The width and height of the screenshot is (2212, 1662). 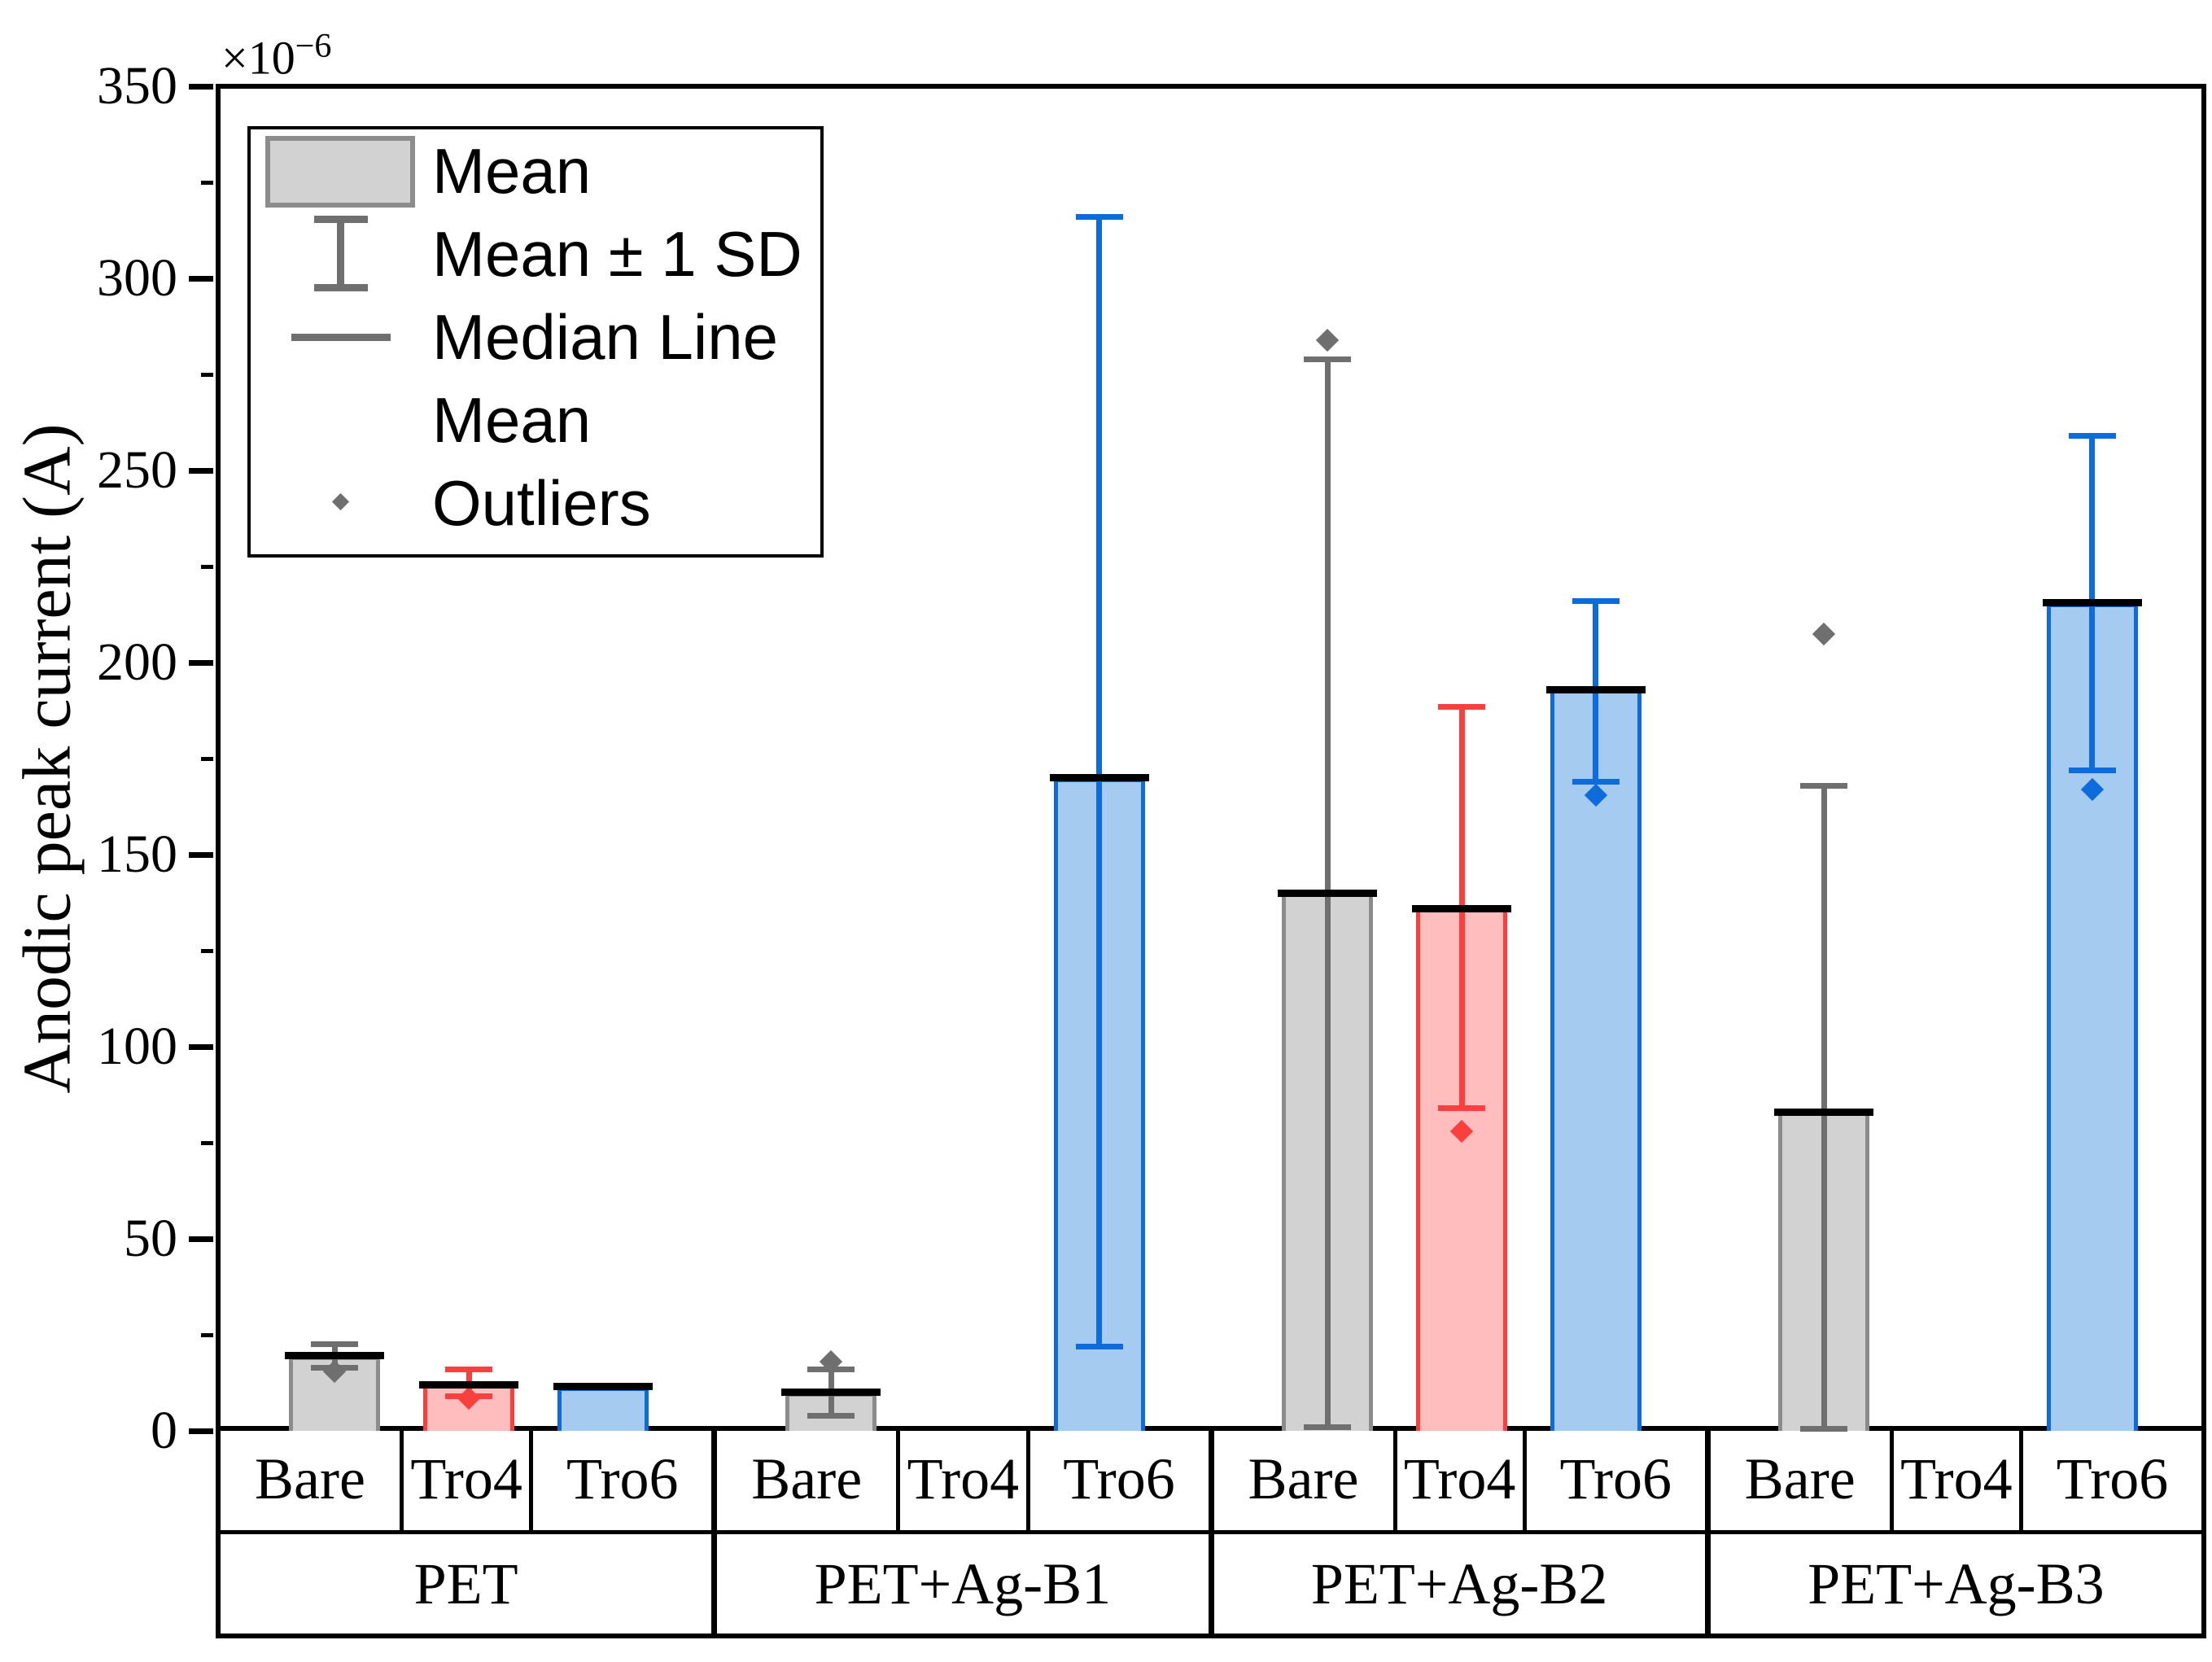 I want to click on legend-error-bar-icon, so click(x=344, y=253).